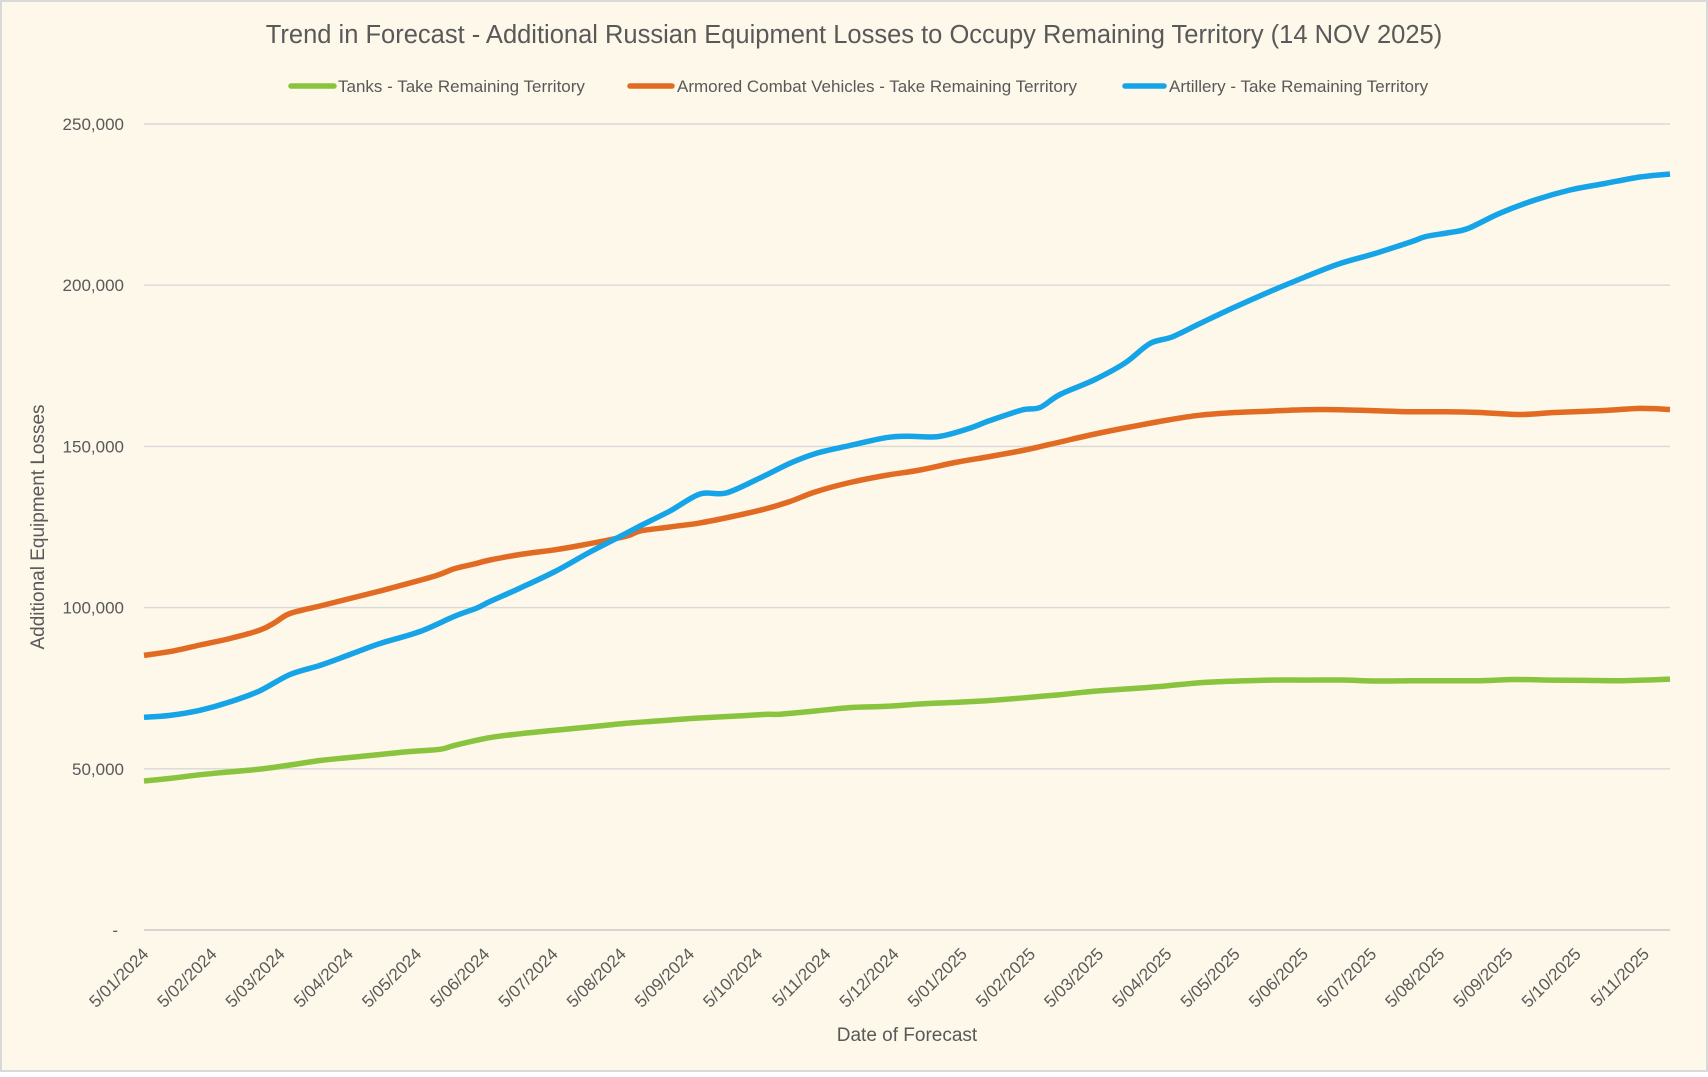  I want to click on svg-text: 50,000, so click(98, 769).